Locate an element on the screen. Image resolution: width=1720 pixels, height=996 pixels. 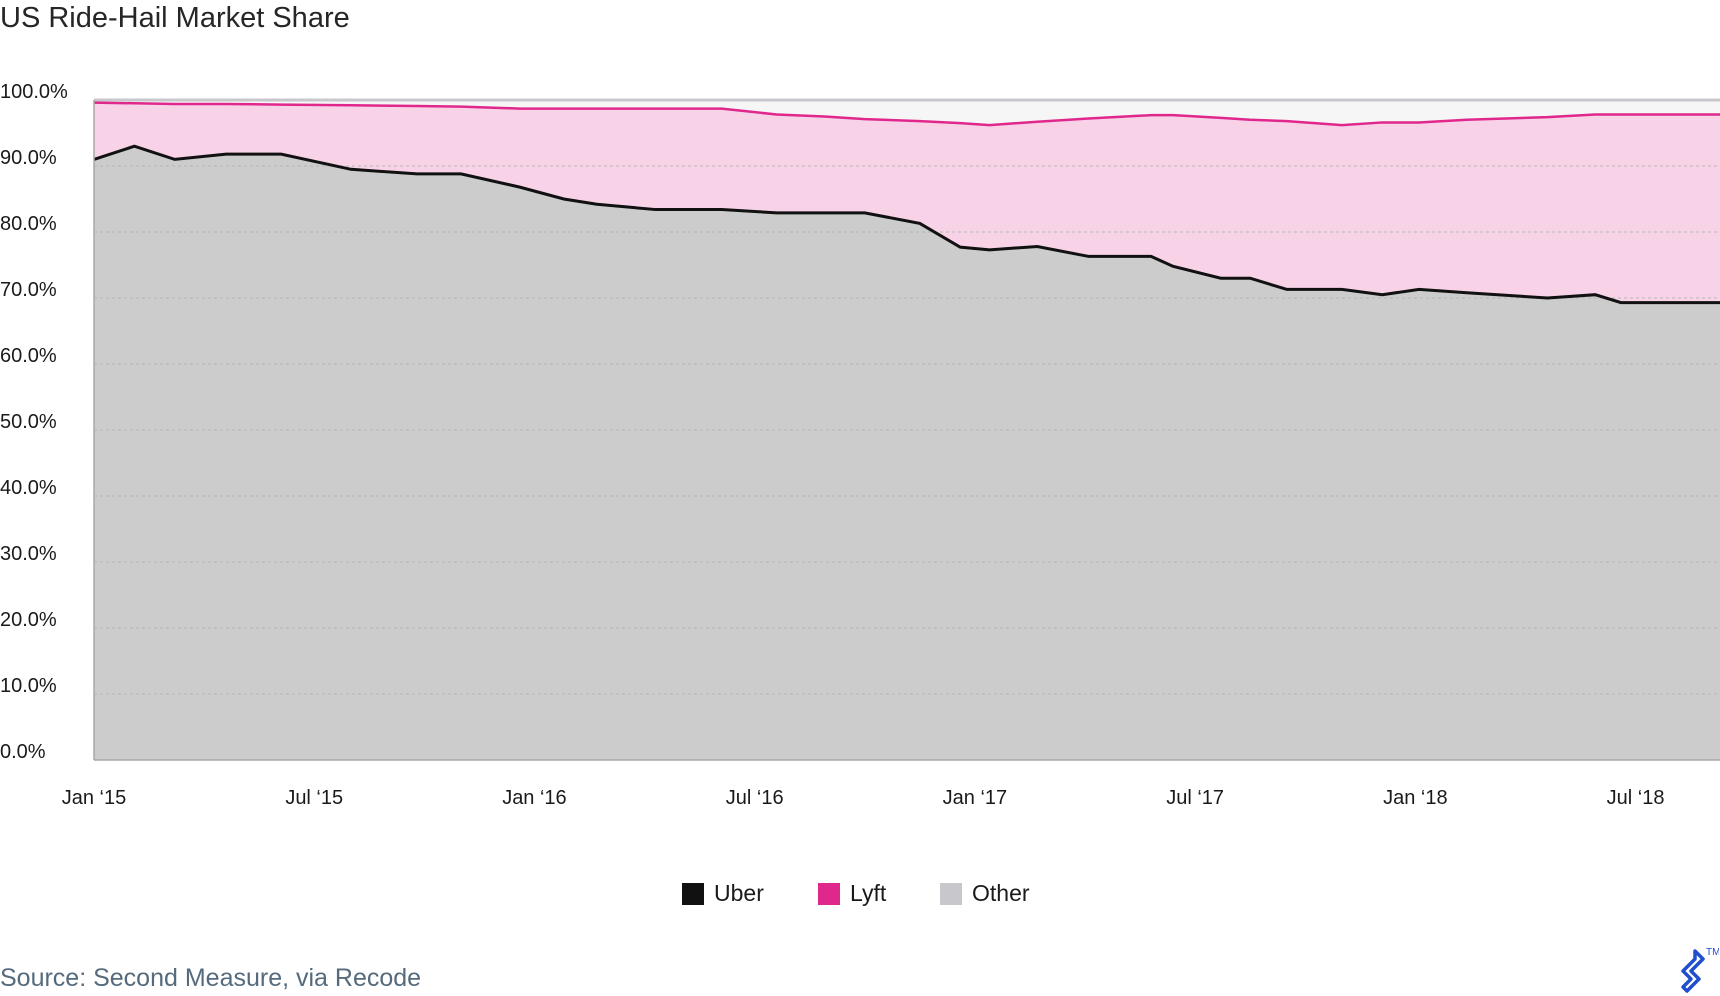
x-tick-label: Jan ‘16 is located at coordinates (534, 798).